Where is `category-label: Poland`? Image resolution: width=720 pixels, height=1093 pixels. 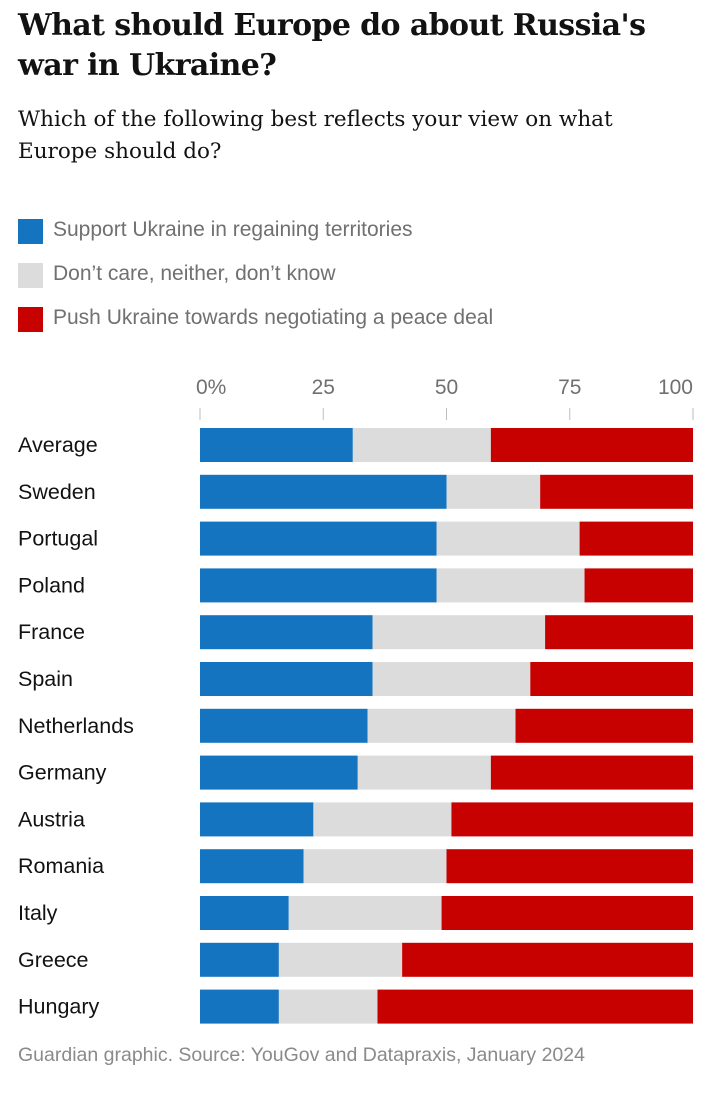 category-label: Poland is located at coordinates (51, 585).